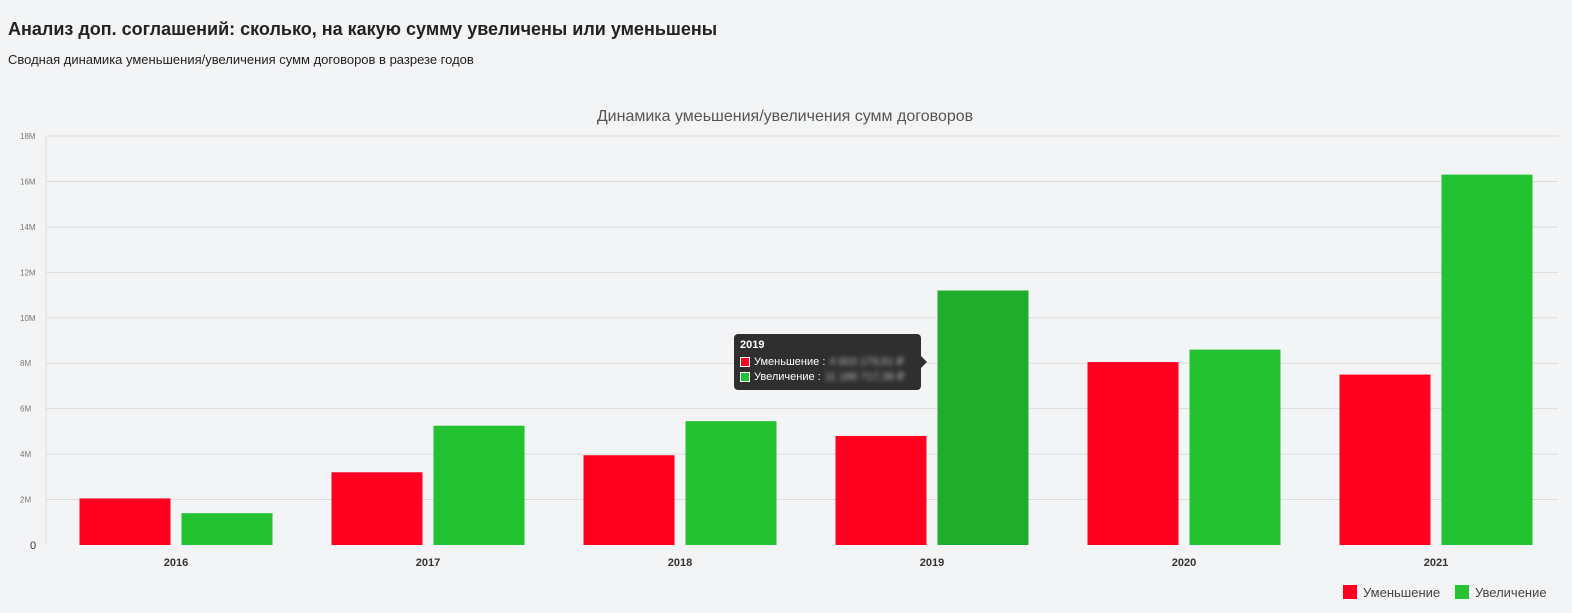  Describe the element at coordinates (227, 529) in the screenshot. I see `bar-increase-2016` at that location.